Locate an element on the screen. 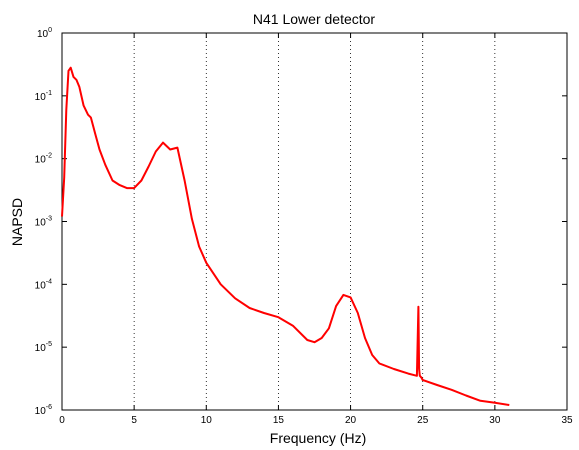 The image size is (579, 450). x-tick-label: 15 is located at coordinates (279, 420).